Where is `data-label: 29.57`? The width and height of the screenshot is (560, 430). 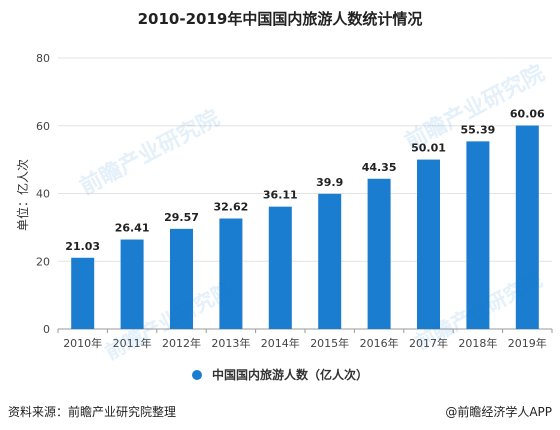
data-label: 29.57 is located at coordinates (181, 217).